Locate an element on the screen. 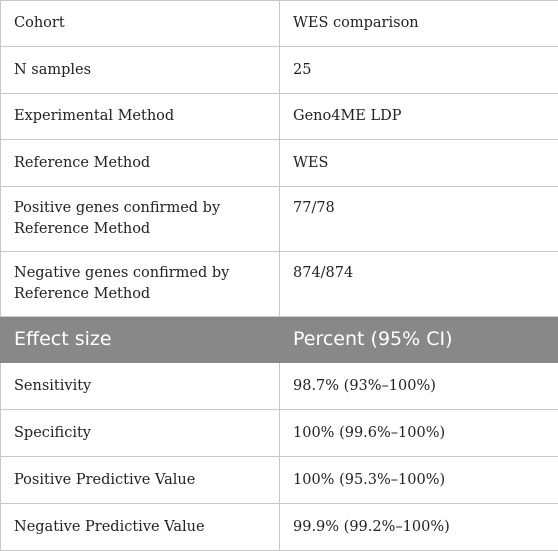 This screenshot has height=551, width=558. row-label: Cohort is located at coordinates (140, 23).